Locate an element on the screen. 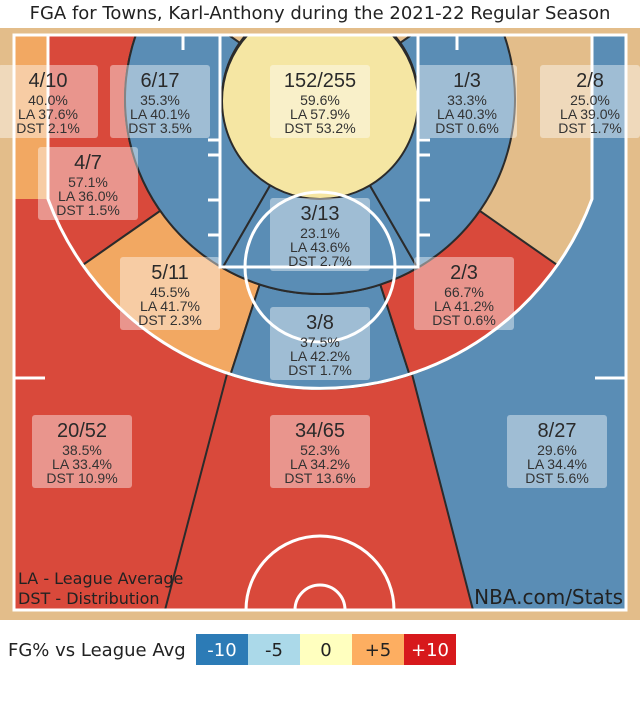 This screenshot has width=640, height=712. zone-made-att: 3/8 is located at coordinates (320, 323).